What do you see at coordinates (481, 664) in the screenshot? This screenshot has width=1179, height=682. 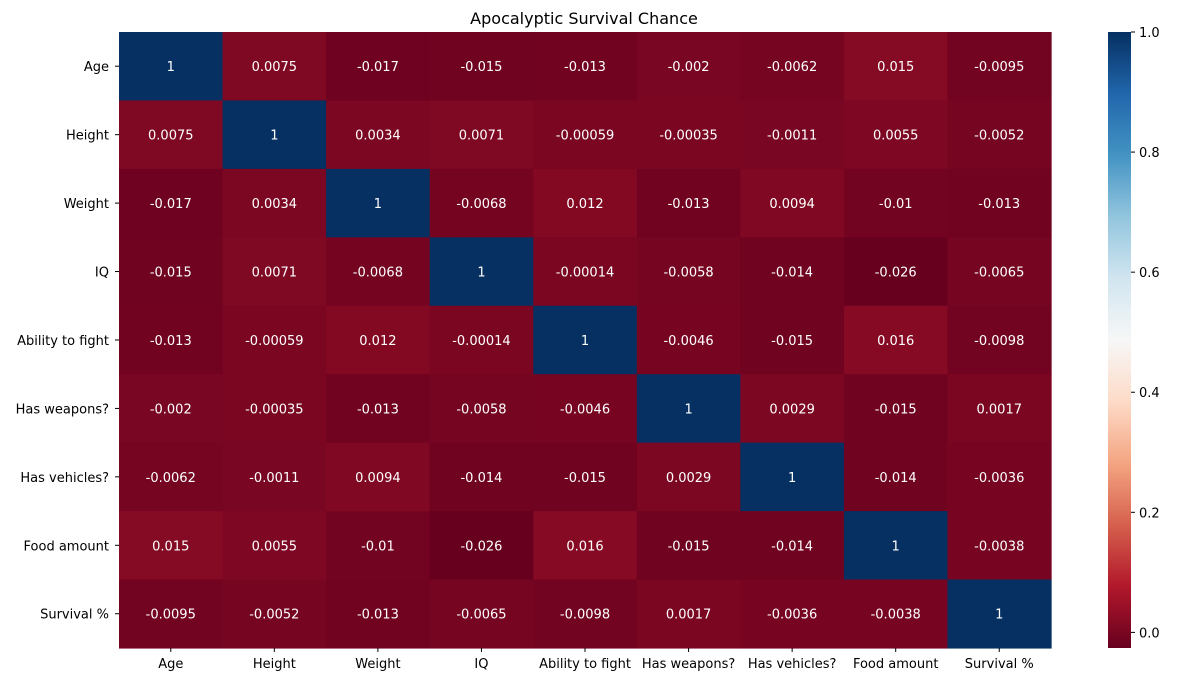 I see `x-tick-label: IQ` at bounding box center [481, 664].